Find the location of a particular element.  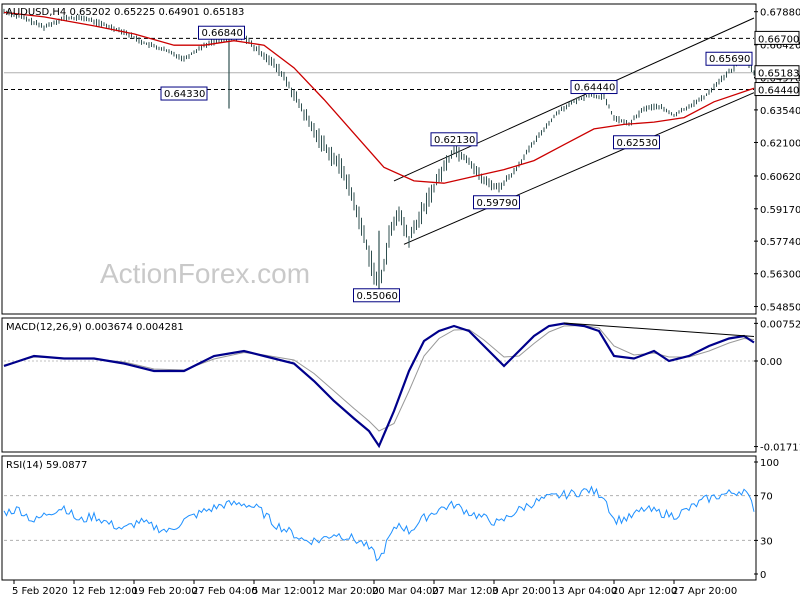

rsi-axis-tick-label-2: 30 is located at coordinates (766, 541).